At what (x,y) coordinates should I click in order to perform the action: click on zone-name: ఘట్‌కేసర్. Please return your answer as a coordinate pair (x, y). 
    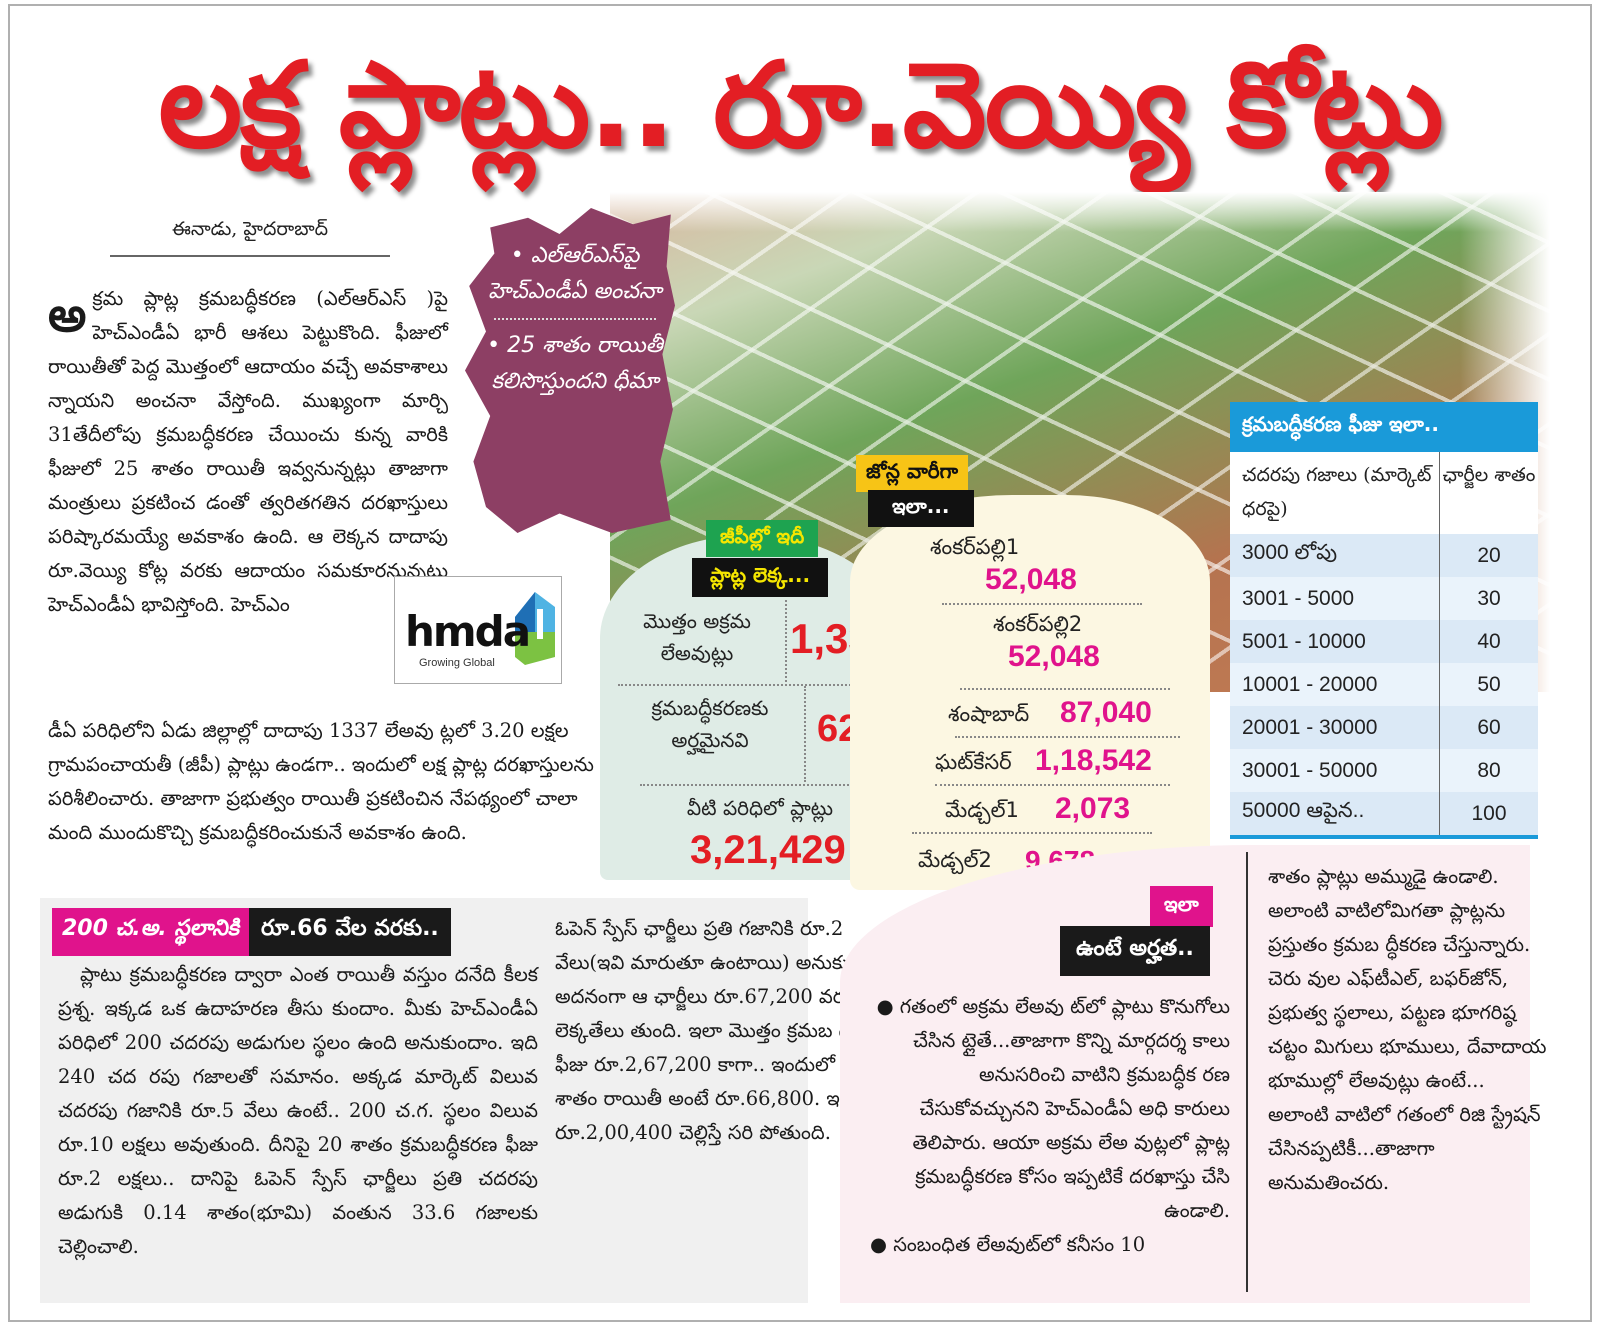
    Looking at the image, I should click on (973, 762).